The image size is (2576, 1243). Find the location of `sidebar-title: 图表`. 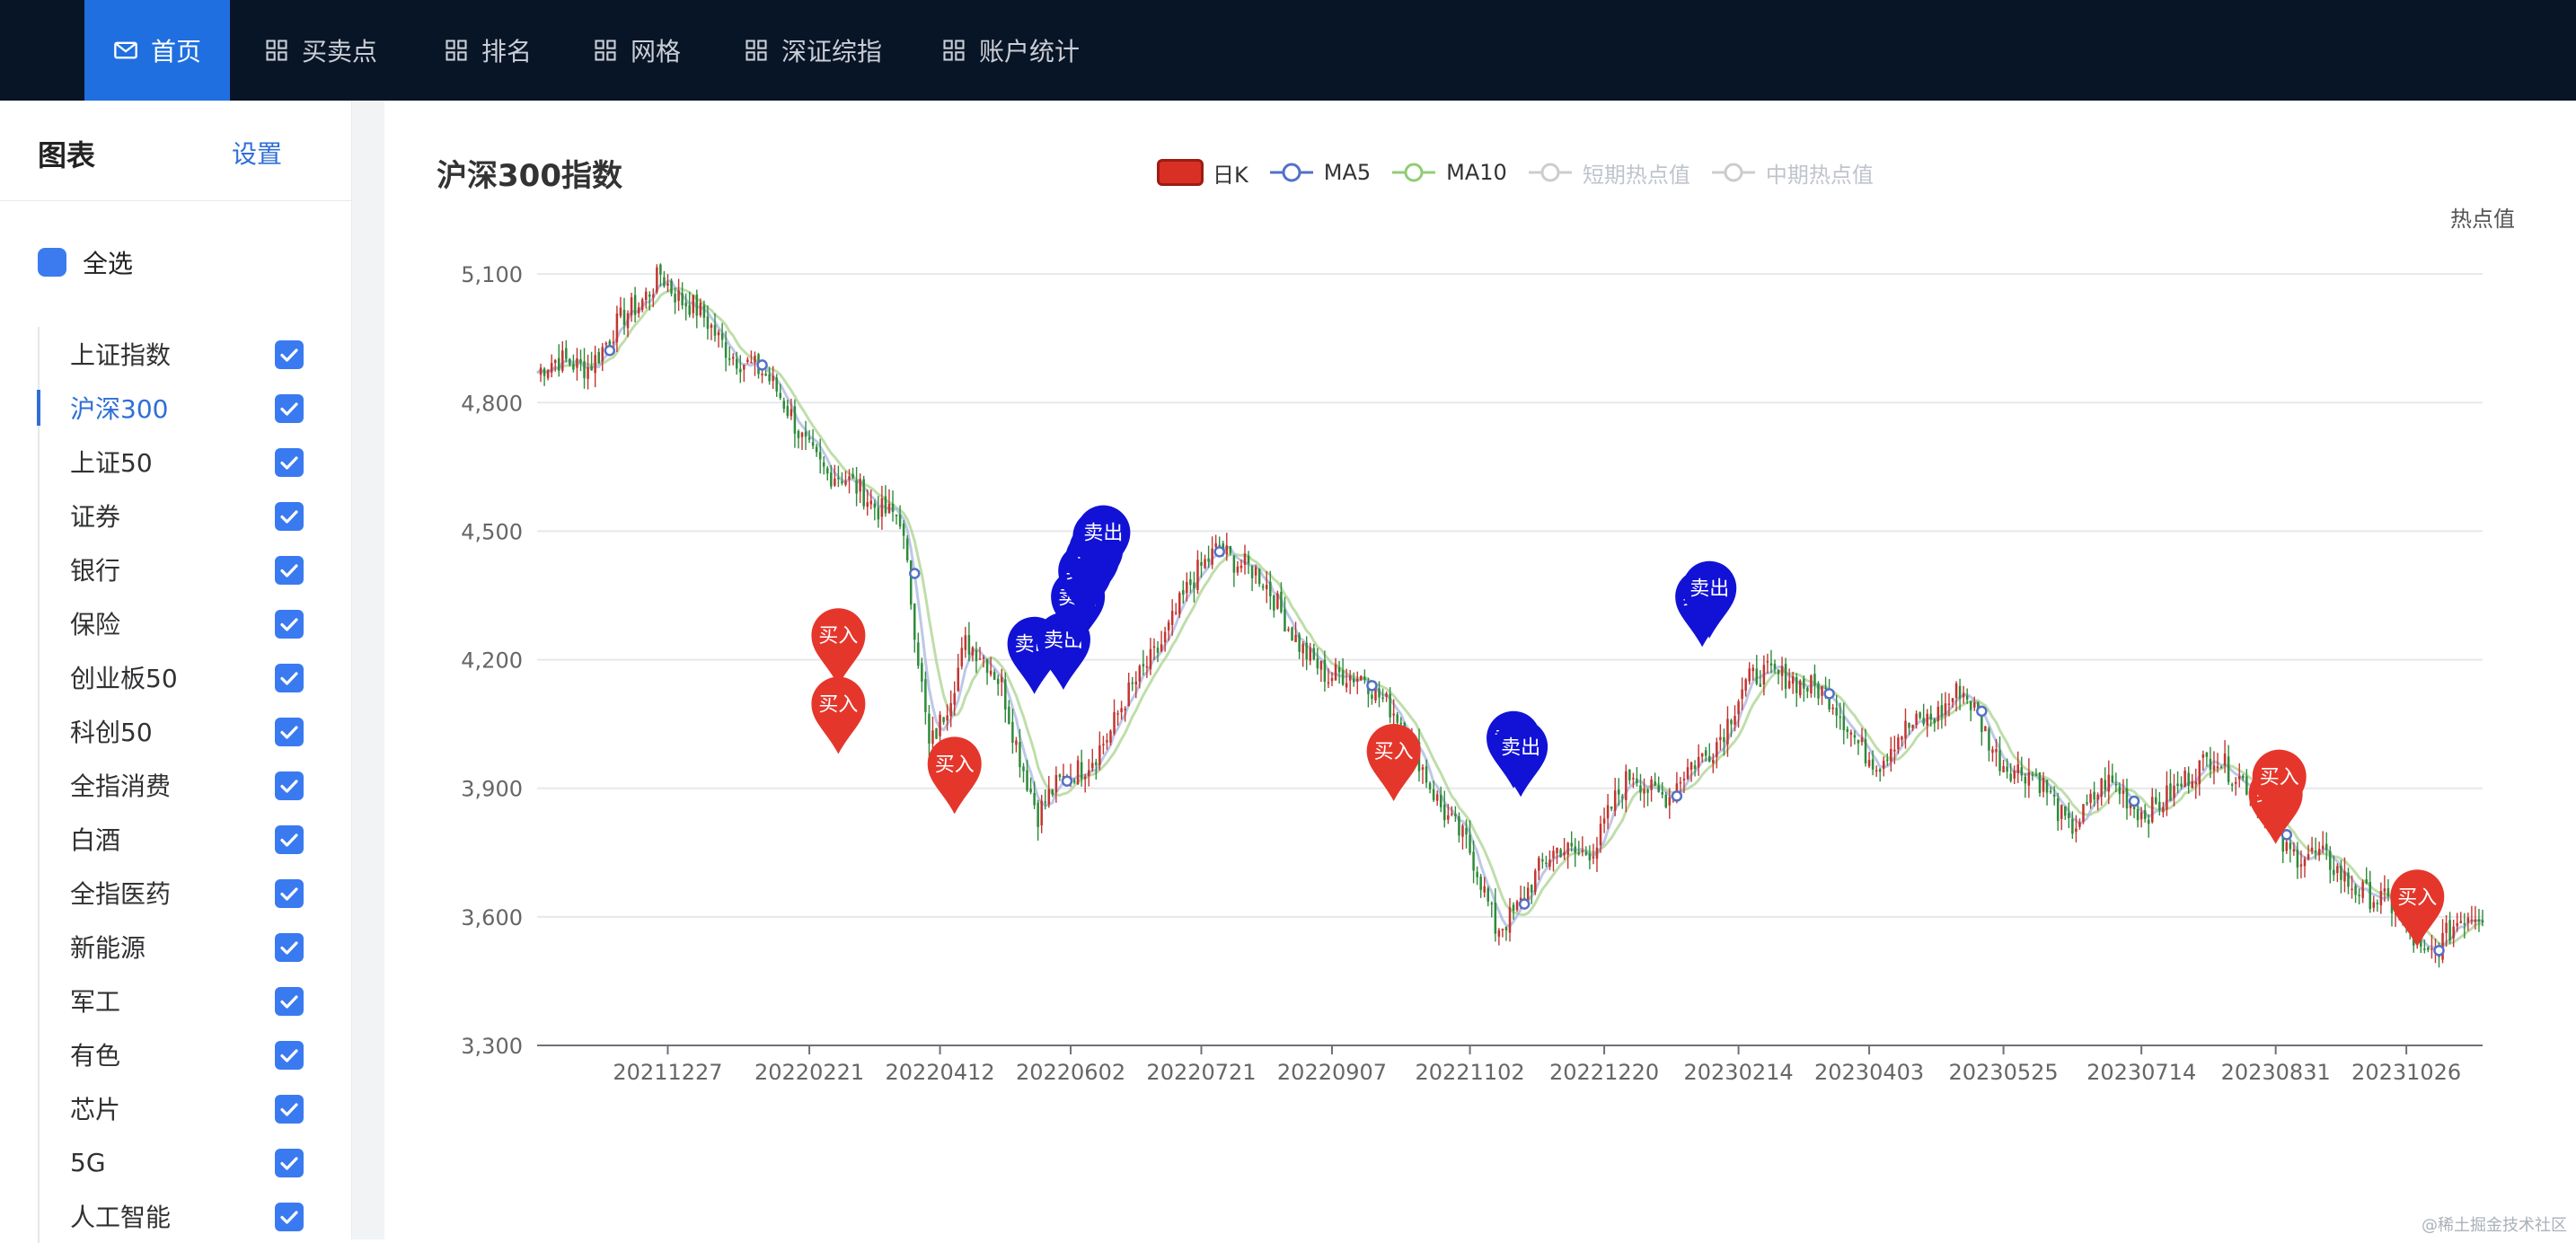

sidebar-title: 图表 is located at coordinates (66, 153).